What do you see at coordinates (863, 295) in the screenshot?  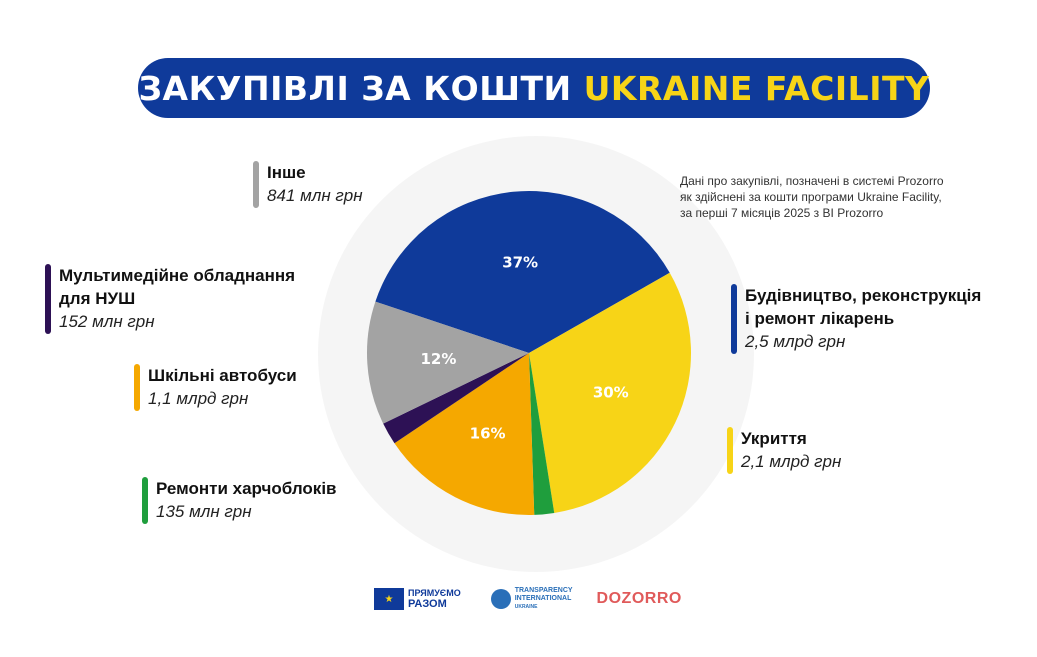 I see `legend-name: Будівництво, реконструкція` at bounding box center [863, 295].